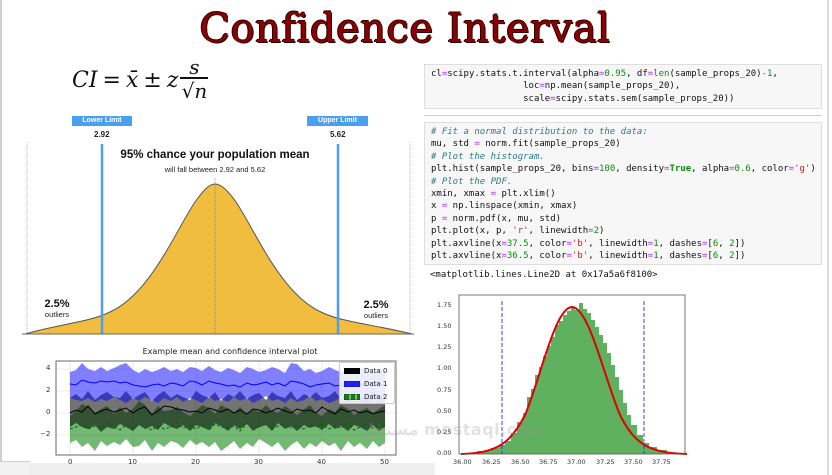 The height and width of the screenshot is (475, 832). I want to click on upper-limit-value: 5.62, so click(338, 134).